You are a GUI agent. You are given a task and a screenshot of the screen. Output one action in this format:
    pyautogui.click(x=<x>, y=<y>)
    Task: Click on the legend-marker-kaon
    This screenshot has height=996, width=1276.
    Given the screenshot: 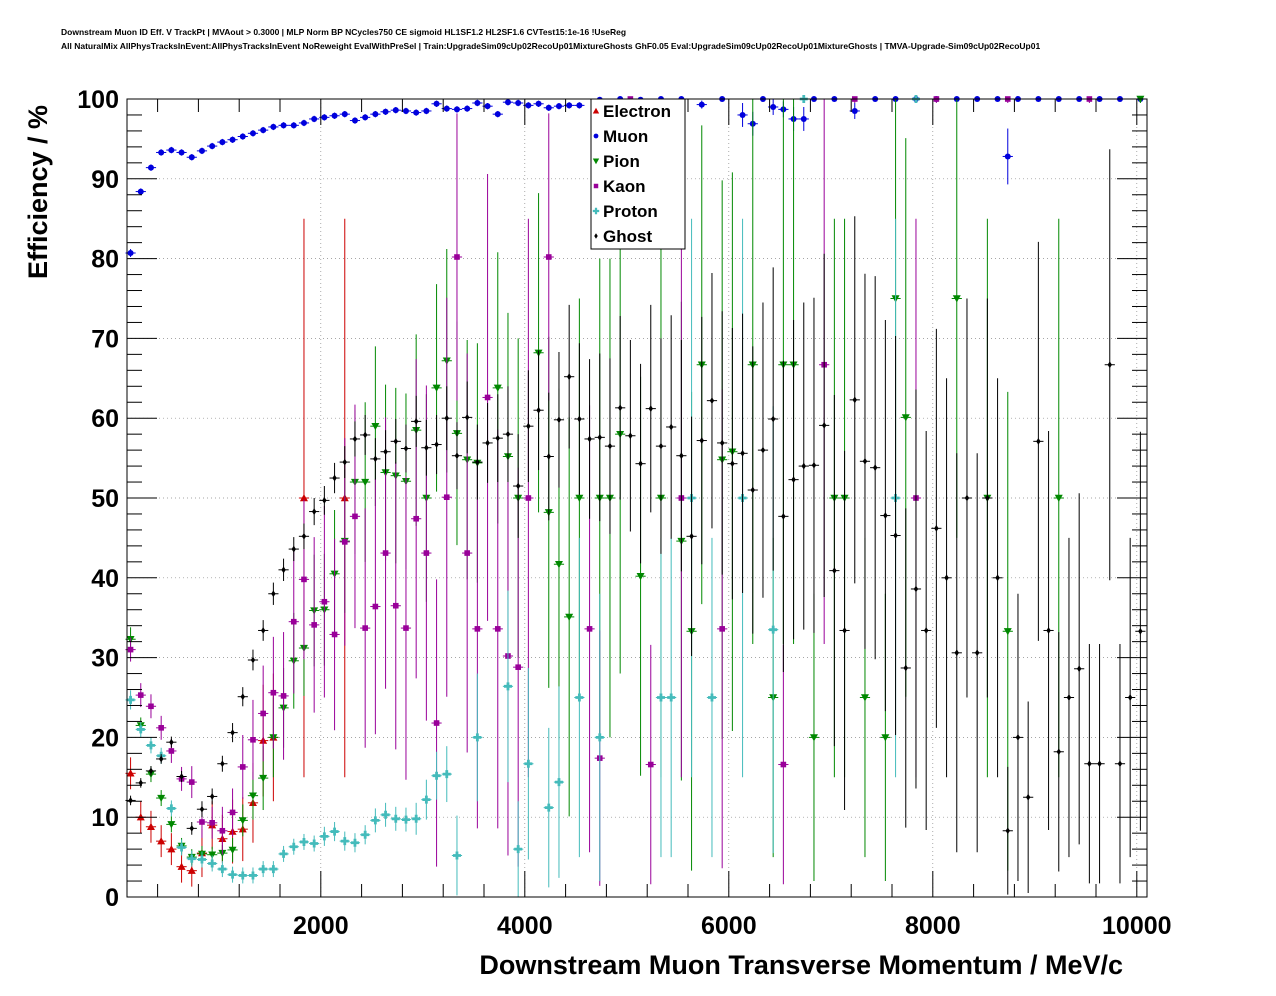 What is the action you would take?
    pyautogui.click(x=596, y=186)
    